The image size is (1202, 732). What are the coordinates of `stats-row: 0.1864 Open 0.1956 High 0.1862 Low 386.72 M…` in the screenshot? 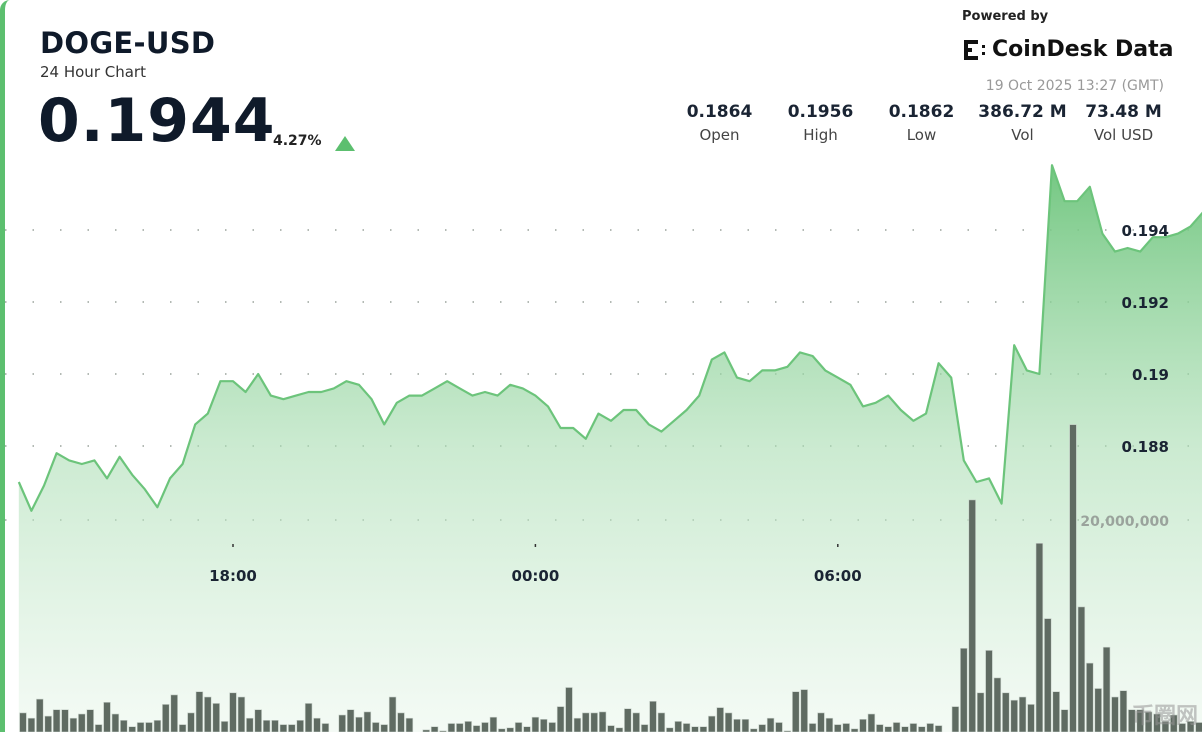 It's located at (921, 123).